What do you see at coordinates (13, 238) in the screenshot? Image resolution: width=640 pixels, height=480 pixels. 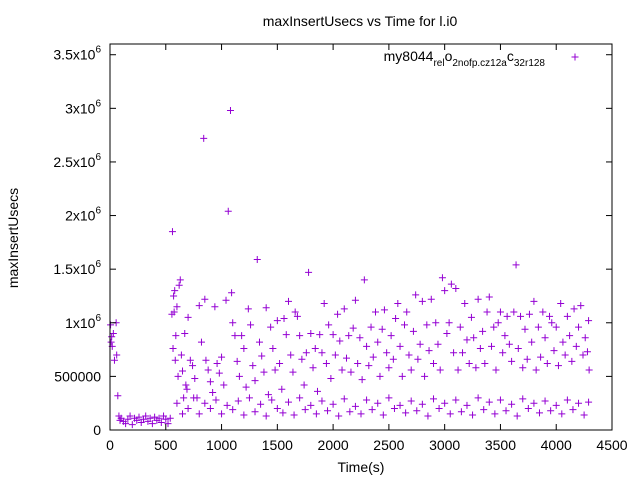 I see `y-axis-label: maxInsertUsecs` at bounding box center [13, 238].